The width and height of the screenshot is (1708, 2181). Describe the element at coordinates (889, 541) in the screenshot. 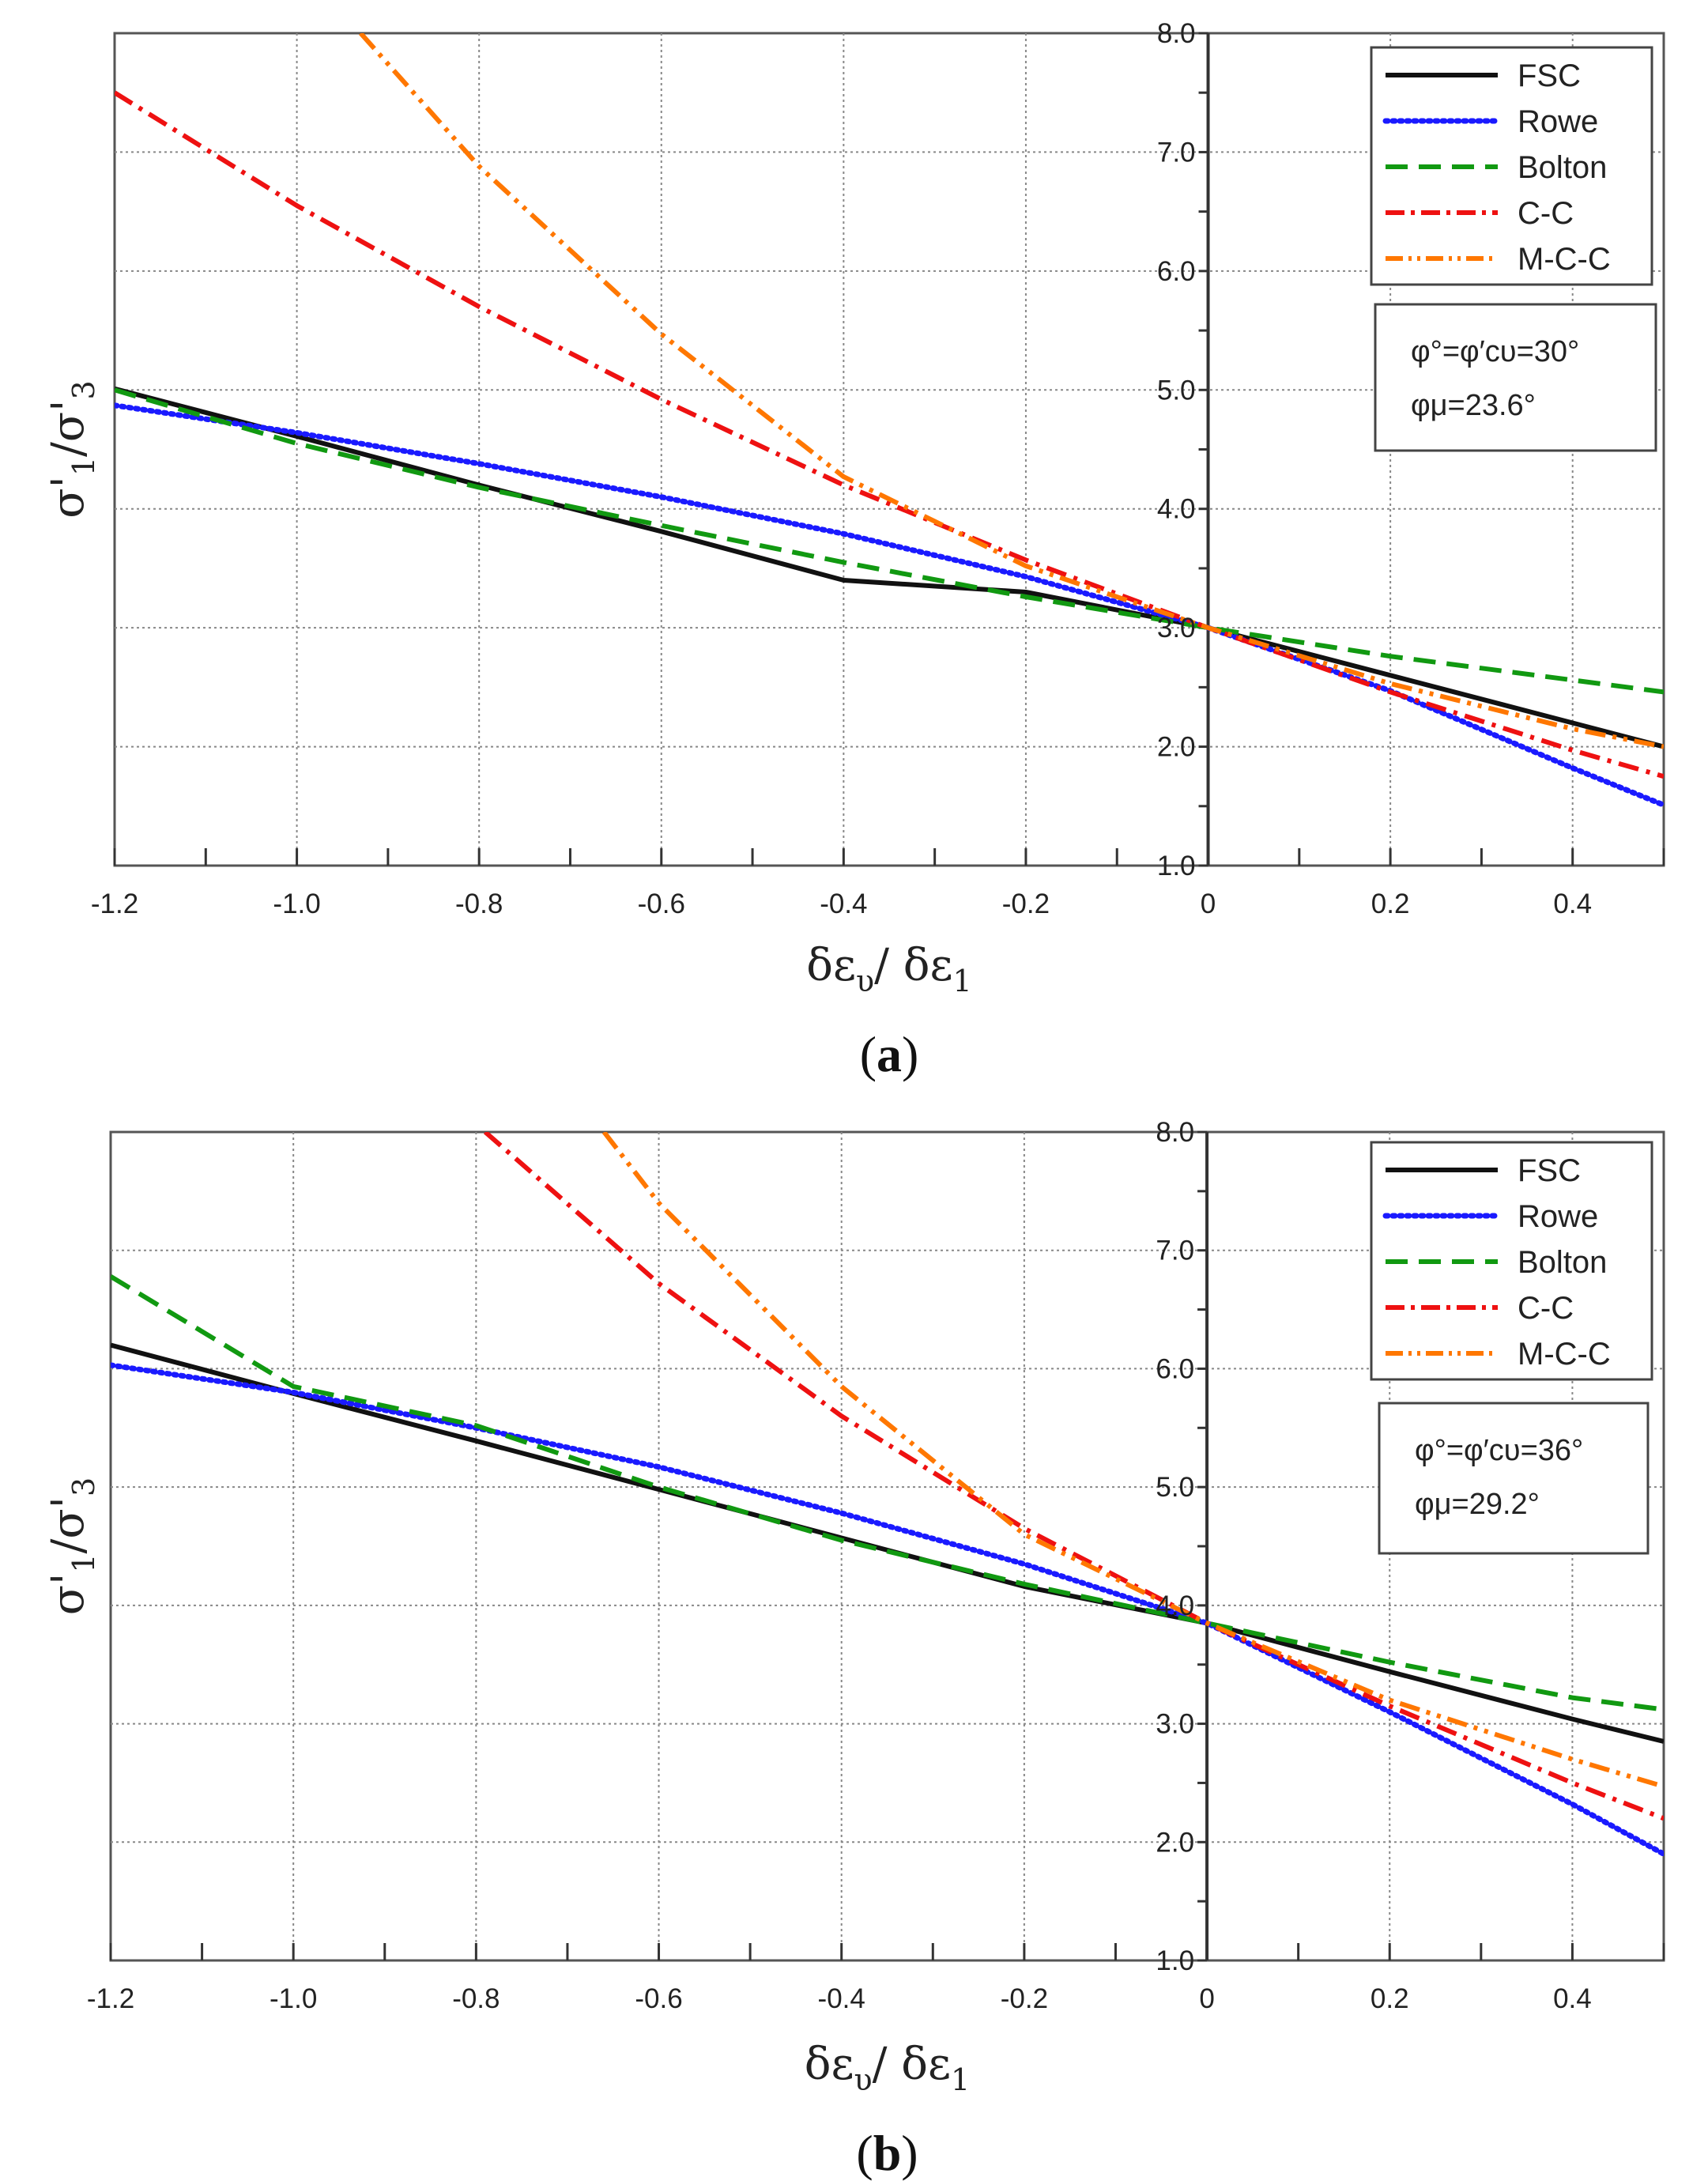

I see `series-line-bolton` at that location.